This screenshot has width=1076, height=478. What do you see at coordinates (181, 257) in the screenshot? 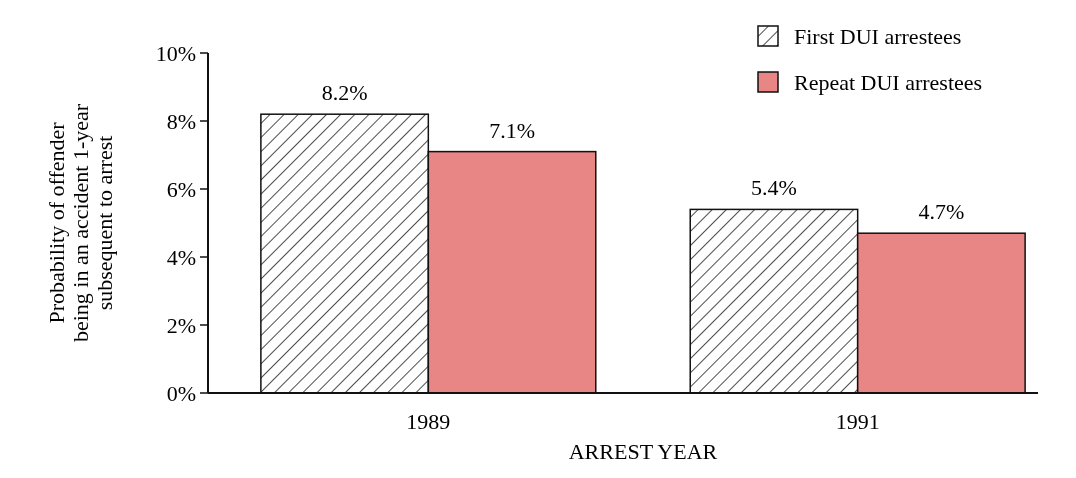
I see `y-tick-label: 4%` at bounding box center [181, 257].